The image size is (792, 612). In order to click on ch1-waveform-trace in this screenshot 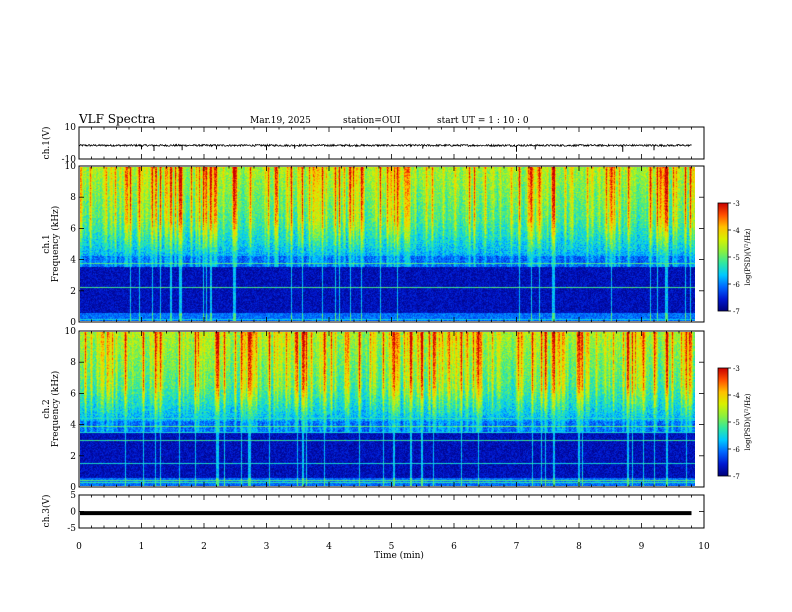, I will do `click(385, 145)`.